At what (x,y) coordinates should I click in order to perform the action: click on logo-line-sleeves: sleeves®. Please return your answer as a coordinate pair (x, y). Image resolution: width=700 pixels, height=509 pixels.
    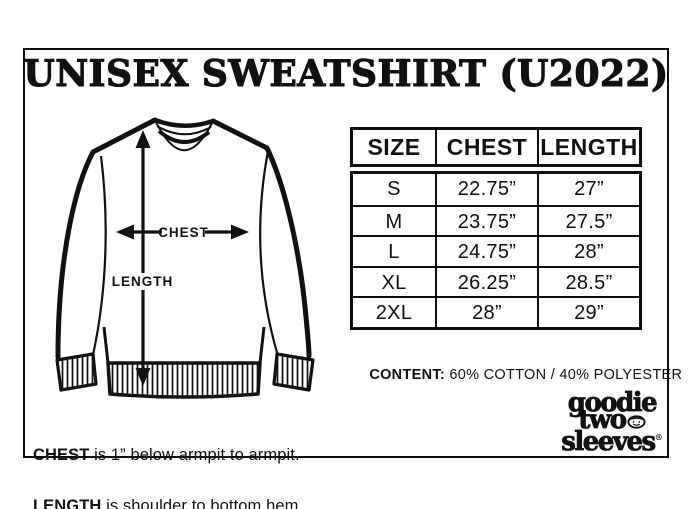
    Looking at the image, I should click on (612, 442).